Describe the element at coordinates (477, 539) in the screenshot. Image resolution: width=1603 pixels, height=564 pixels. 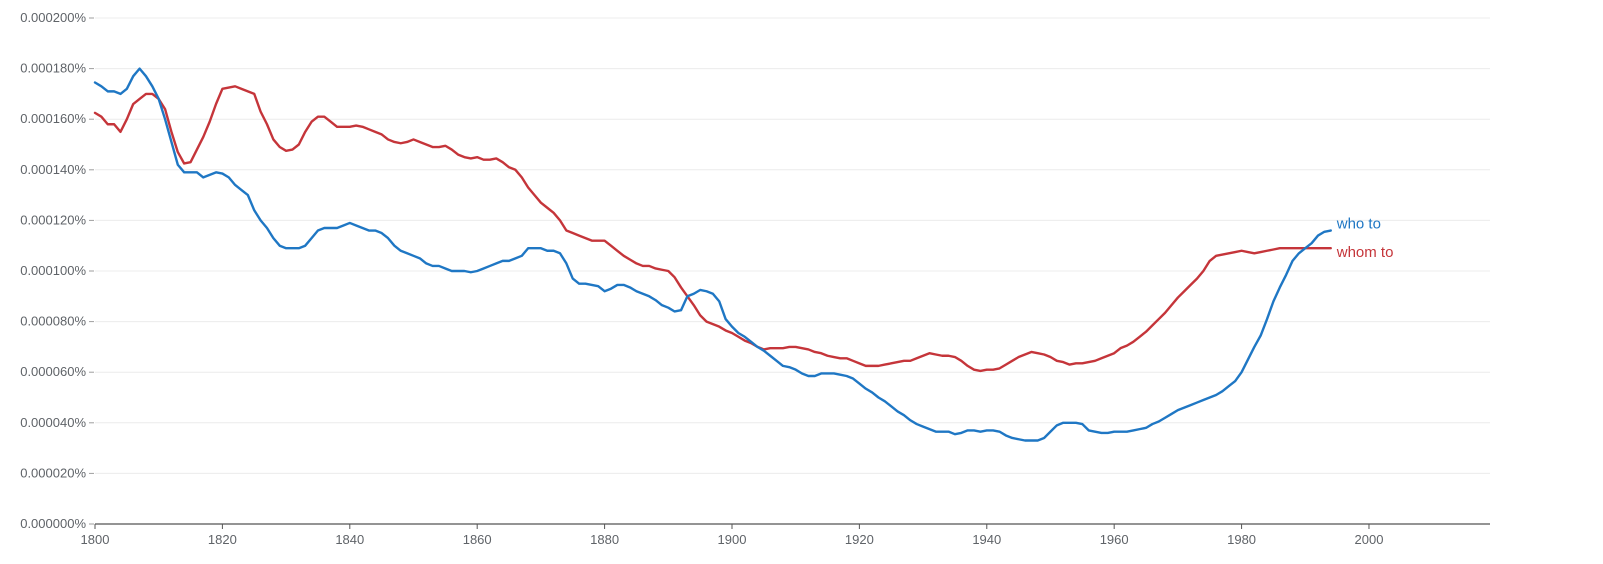
I see `x-tick-label: 1860` at that location.